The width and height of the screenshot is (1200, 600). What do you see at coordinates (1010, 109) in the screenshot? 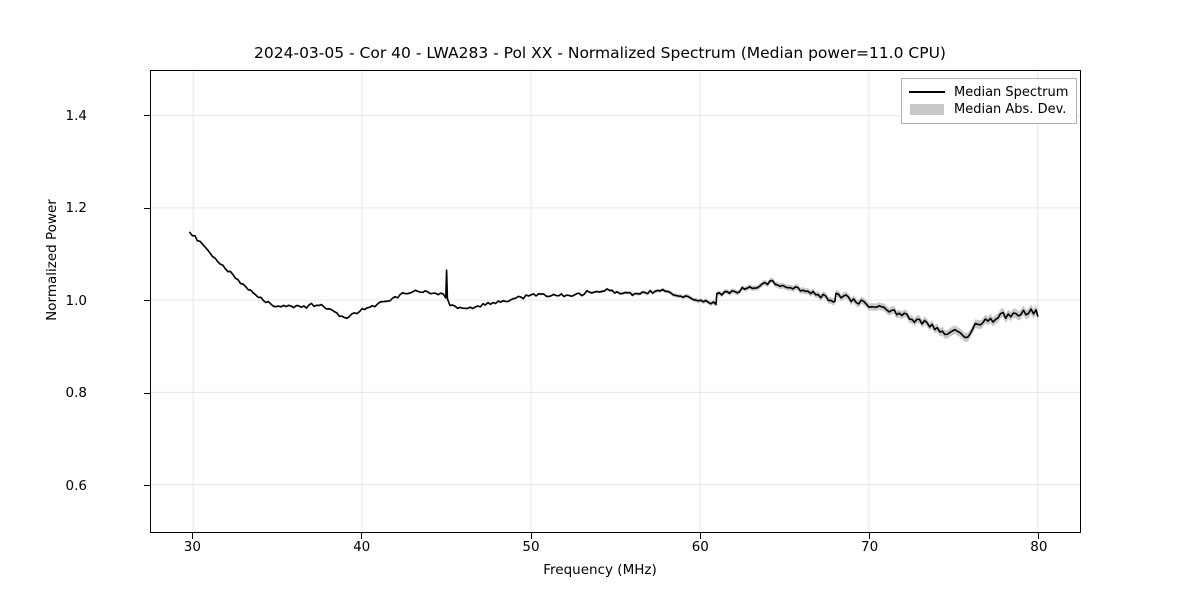
I see `legend-label-median-abs-dev: Median Abs. Dev.` at bounding box center [1010, 109].